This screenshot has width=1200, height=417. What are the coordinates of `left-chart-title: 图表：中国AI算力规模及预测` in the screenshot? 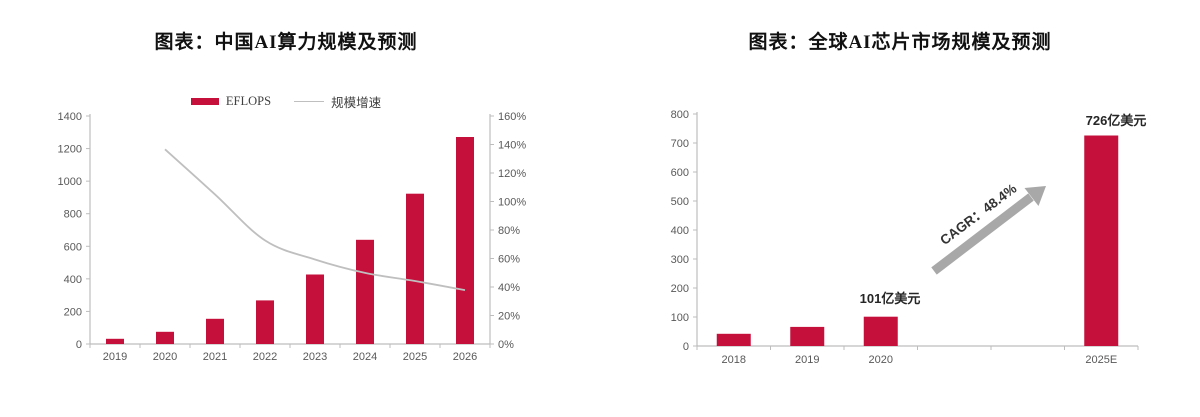 It's located at (286, 42).